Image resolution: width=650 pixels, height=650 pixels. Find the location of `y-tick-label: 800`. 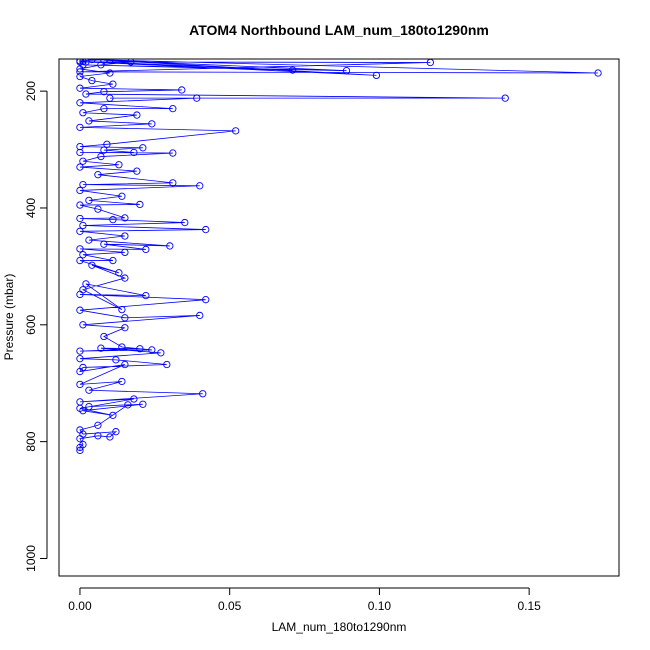

y-tick-label: 800 is located at coordinates (31, 441).